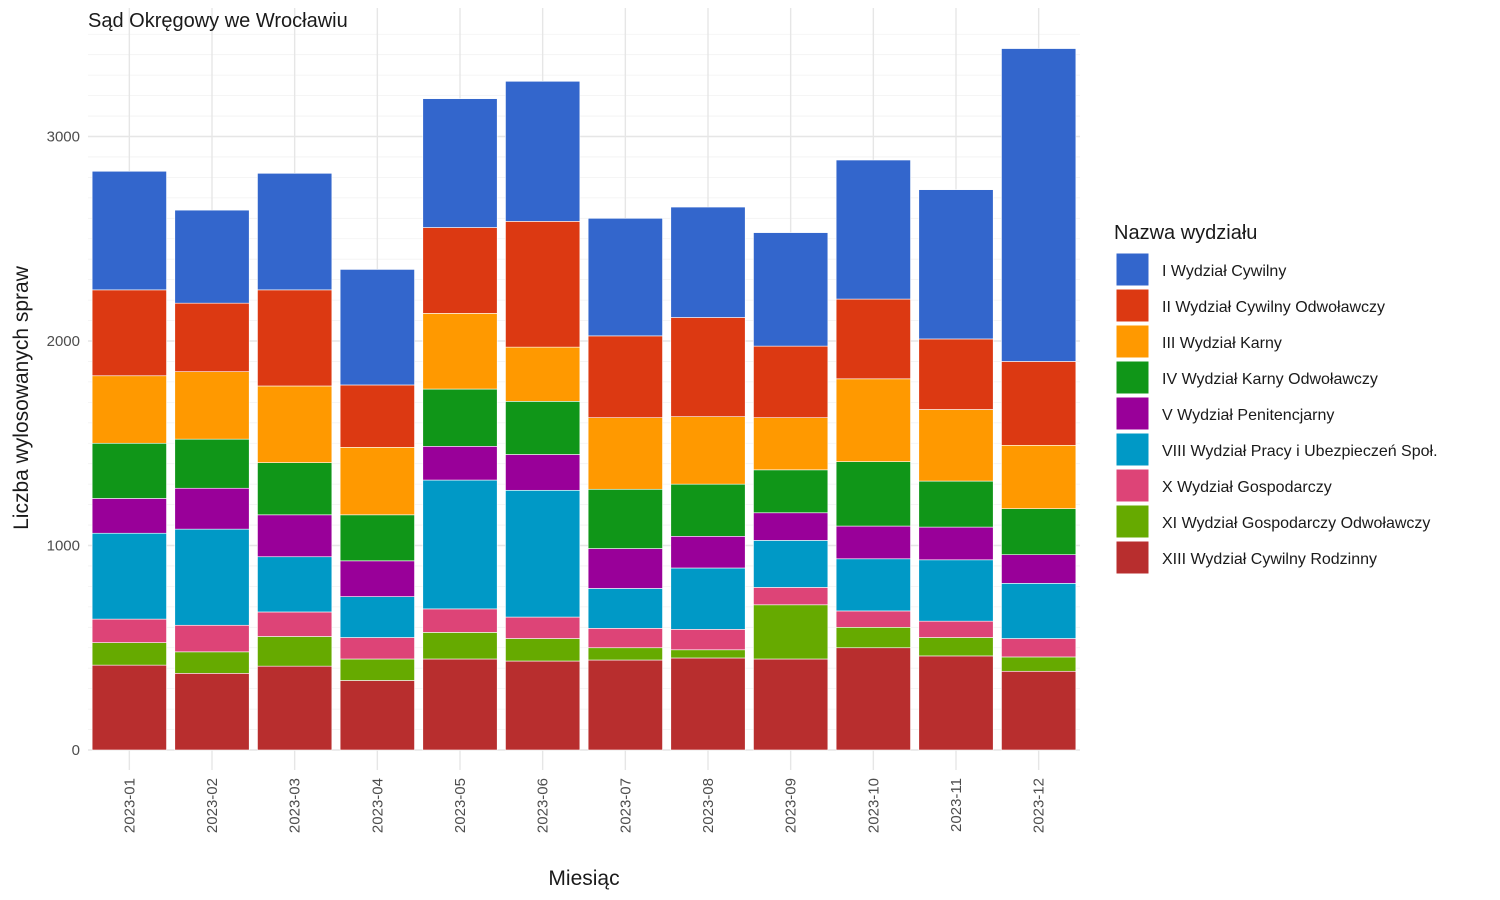 This screenshot has height=900, width=1500. Describe the element at coordinates (1247, 487) in the screenshot. I see `legend-label: X Wydział Gospodarczy` at that location.